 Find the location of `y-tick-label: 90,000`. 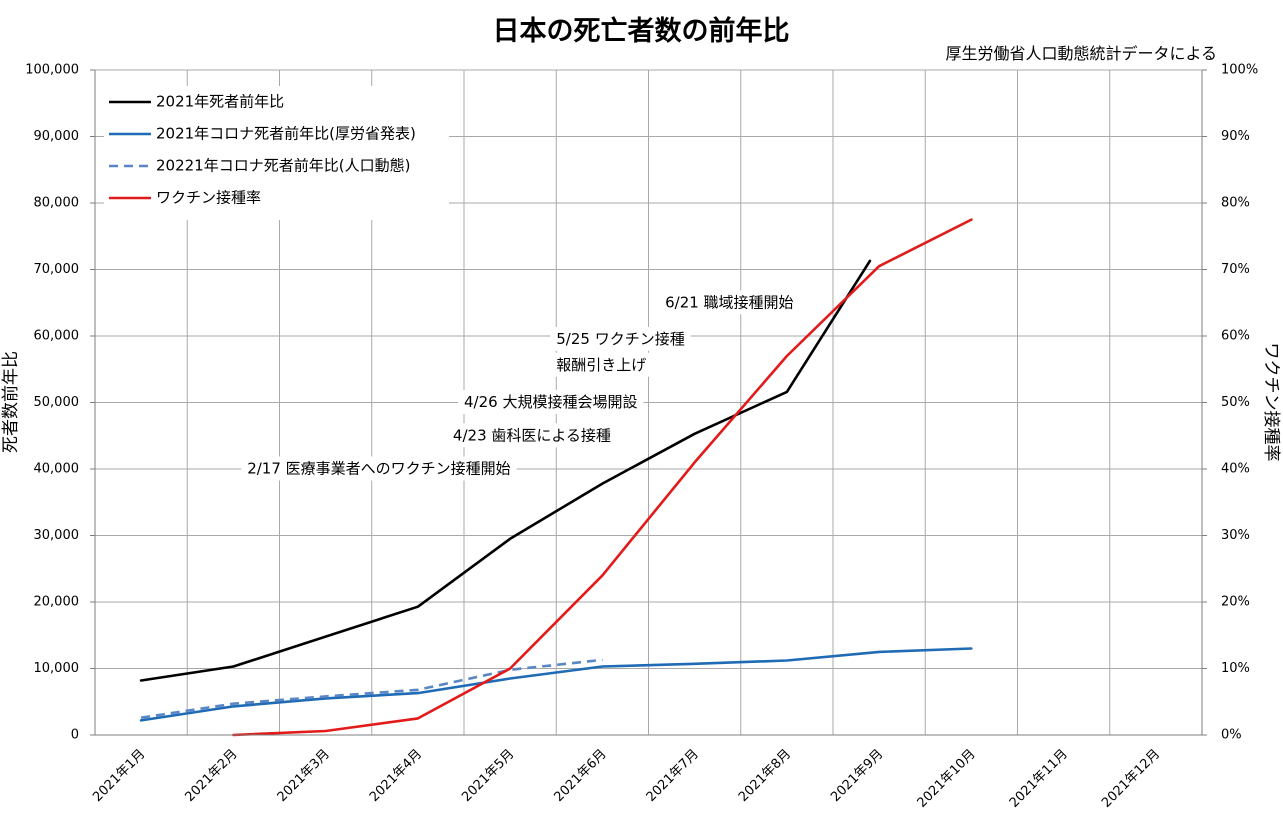

y-tick-label: 90,000 is located at coordinates (57, 136).